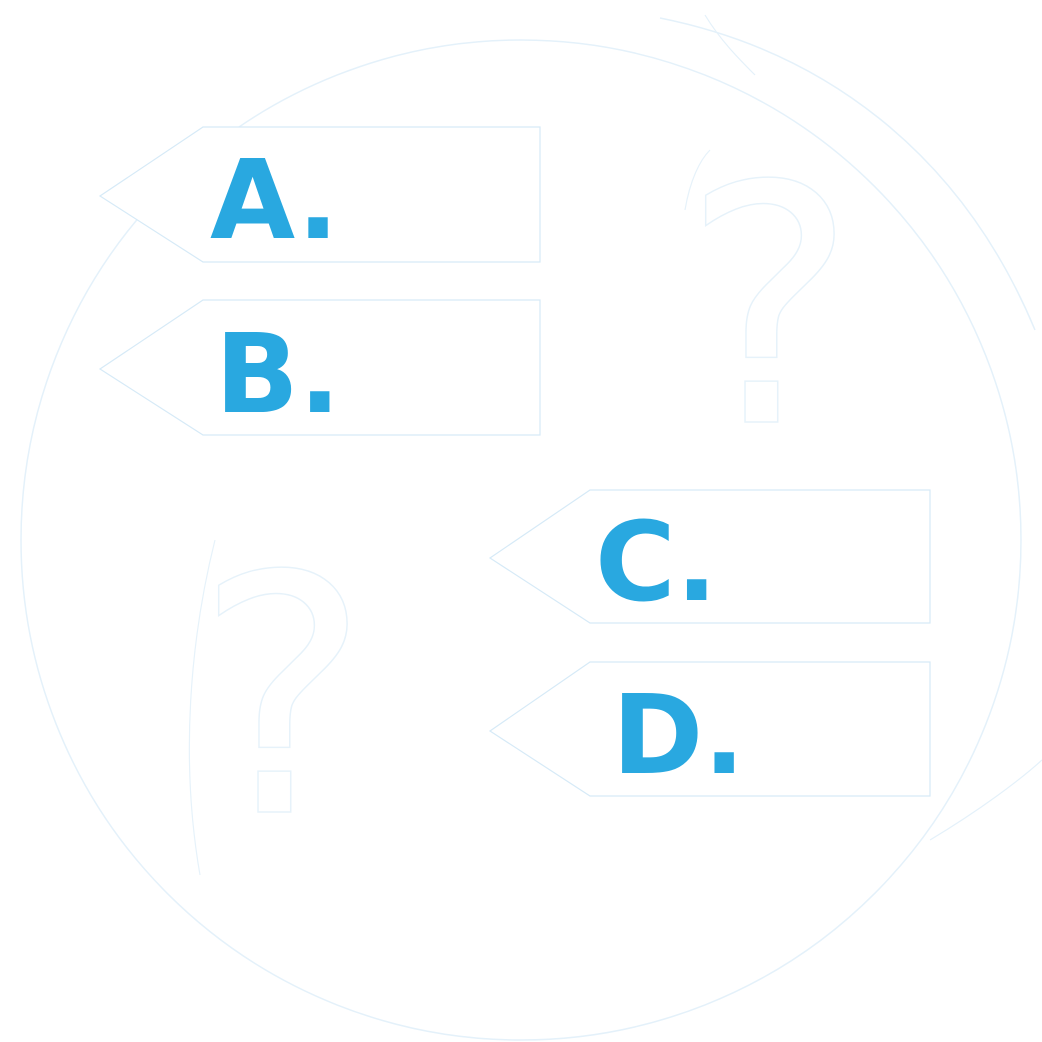 This screenshot has height=1042, width=1042. What do you see at coordinates (278, 374) in the screenshot?
I see `option-label-b: B.` at bounding box center [278, 374].